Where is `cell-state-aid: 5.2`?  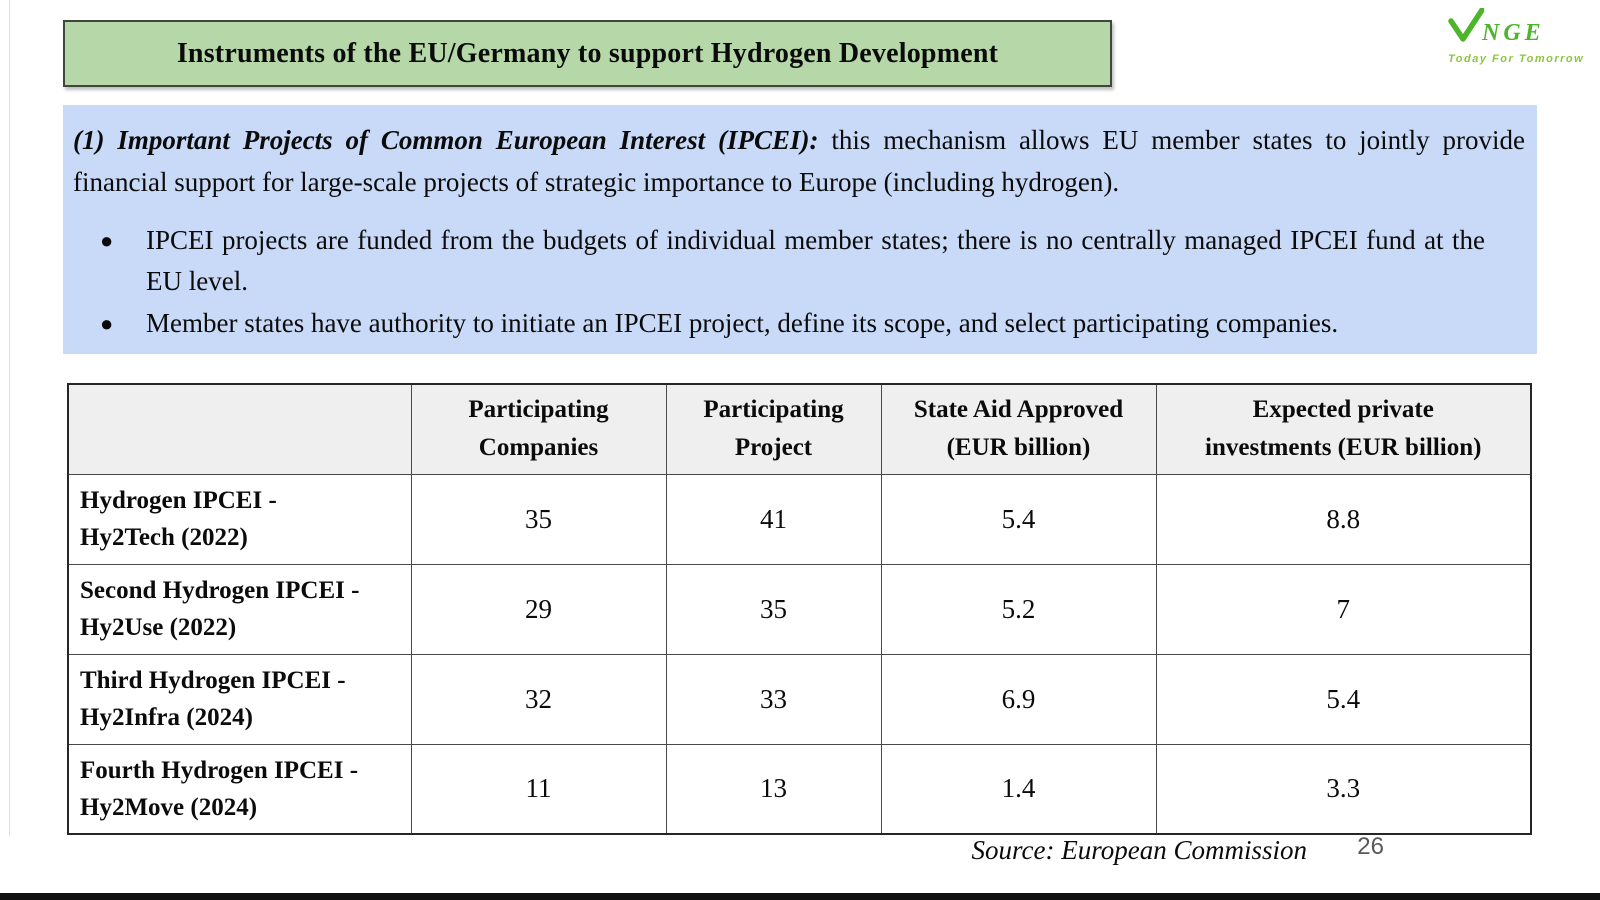 cell-state-aid: 5.2 is located at coordinates (1018, 609).